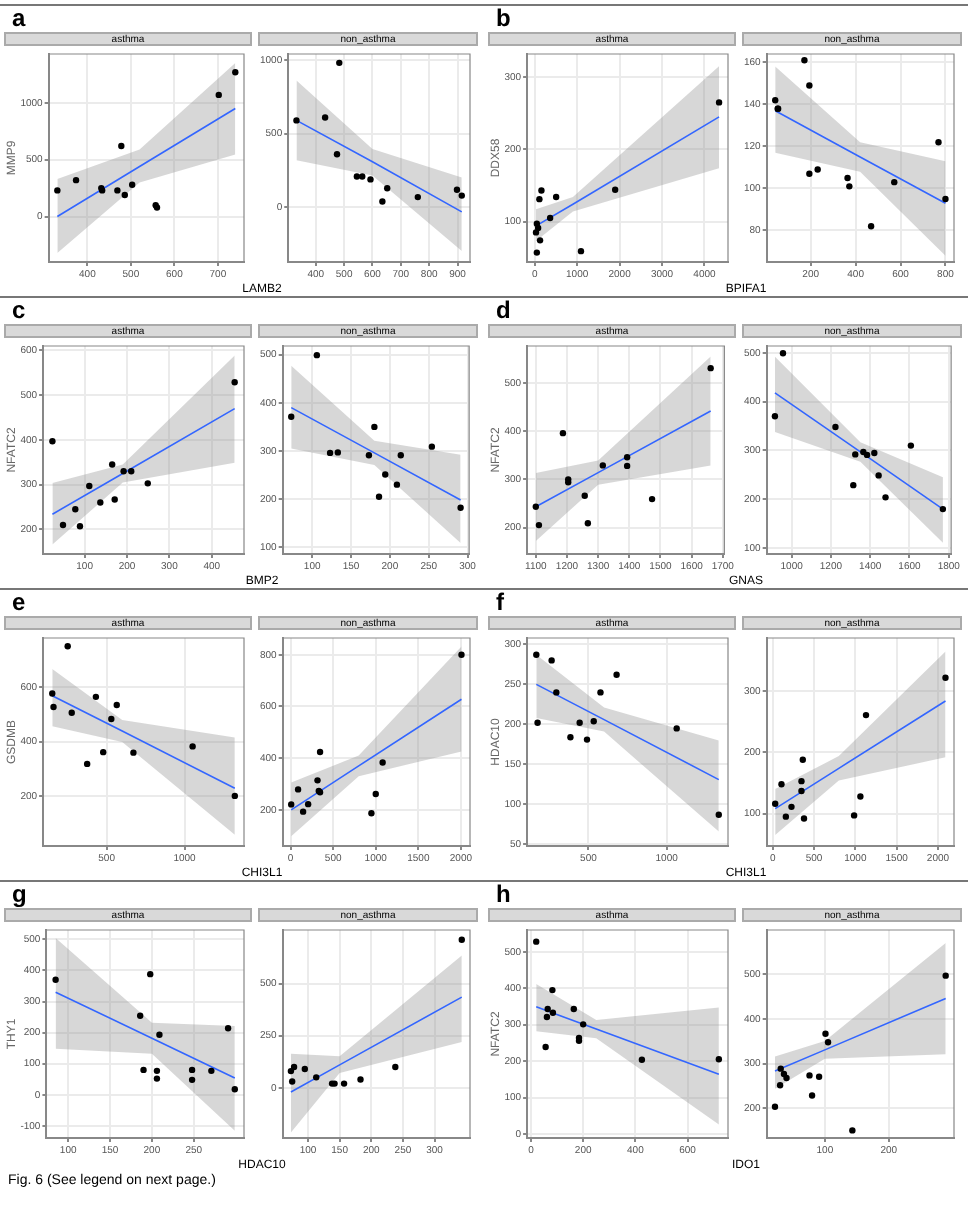 Image resolution: width=968 pixels, height=1226 pixels. What do you see at coordinates (503, 310) in the screenshot?
I see `text: d` at bounding box center [503, 310].